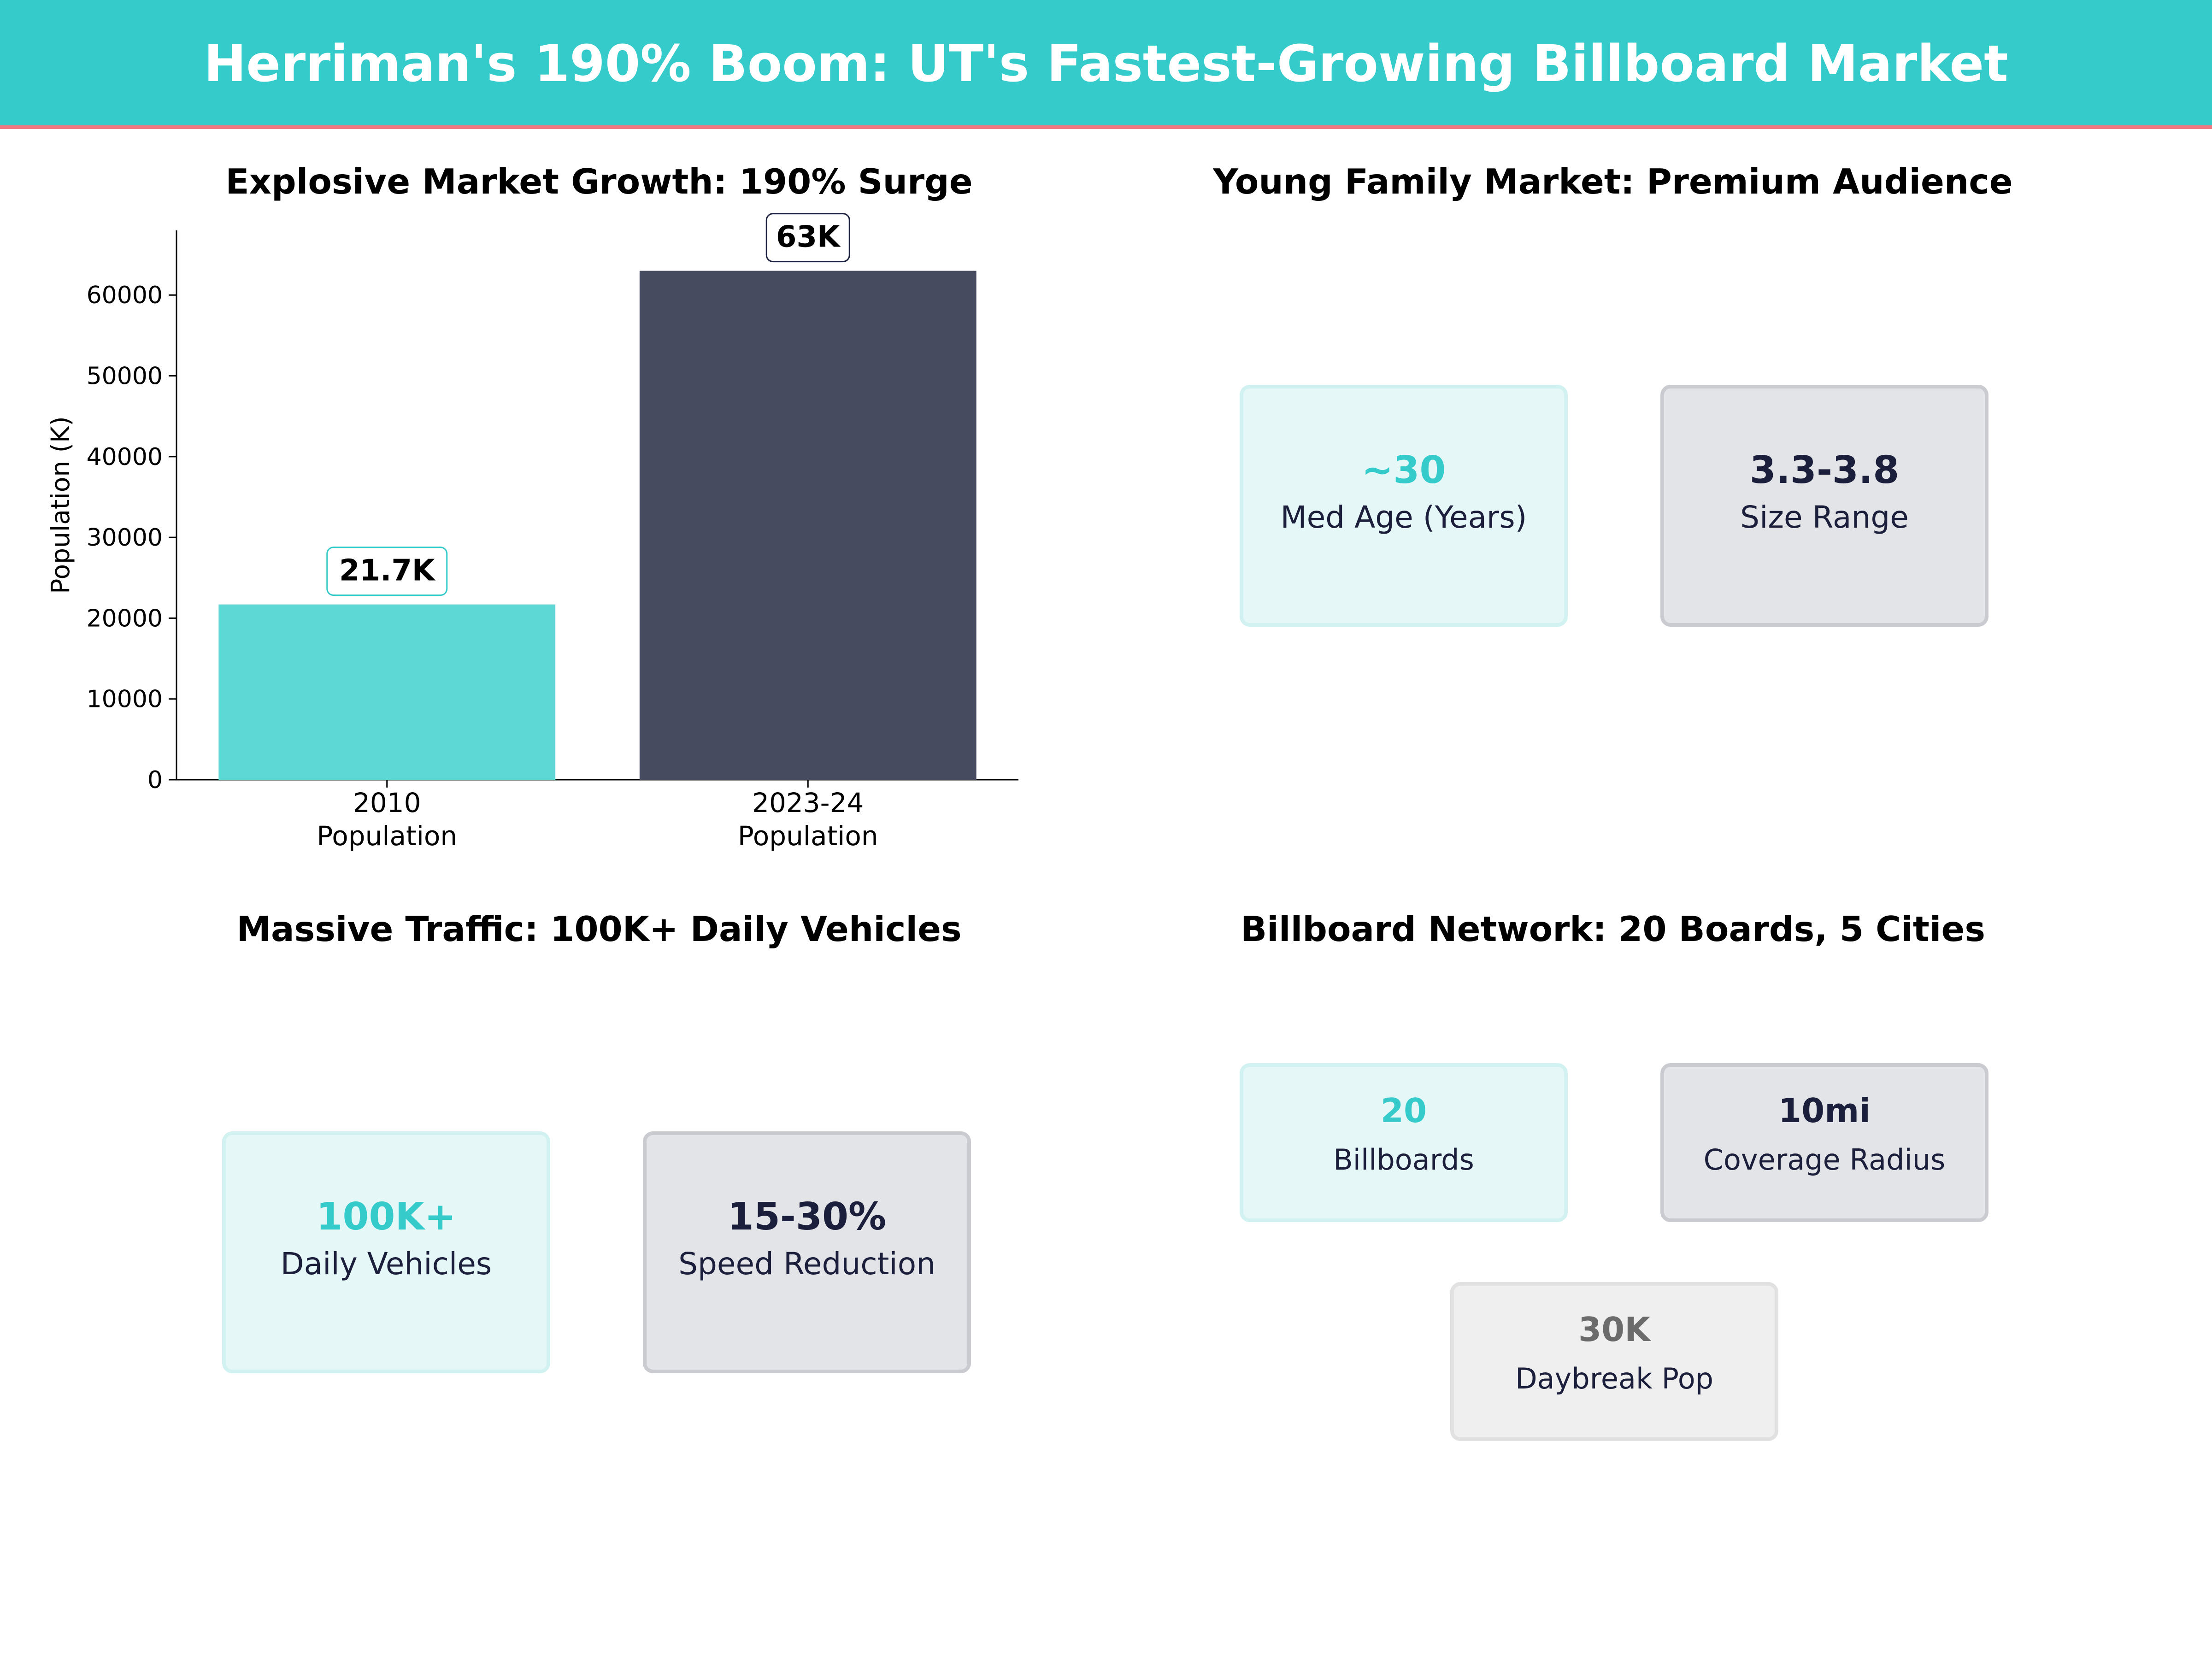  Describe the element at coordinates (1824, 470) in the screenshot. I see `household-size-value: 3.3-3.8` at that location.